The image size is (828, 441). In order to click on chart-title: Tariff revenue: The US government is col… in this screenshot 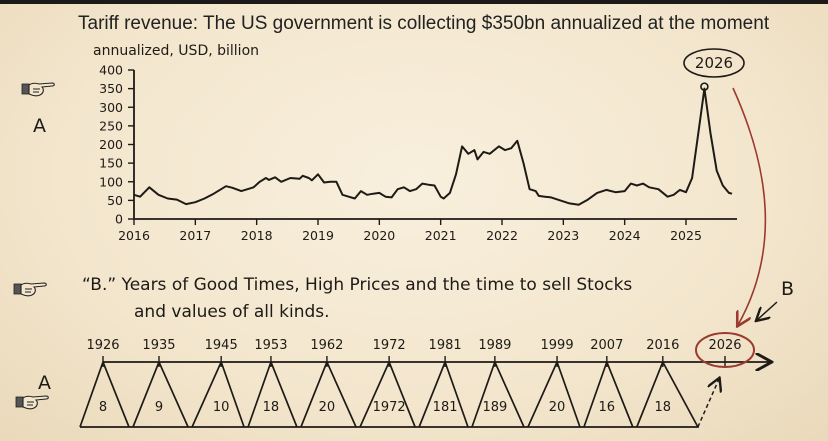, I will do `click(424, 23)`.